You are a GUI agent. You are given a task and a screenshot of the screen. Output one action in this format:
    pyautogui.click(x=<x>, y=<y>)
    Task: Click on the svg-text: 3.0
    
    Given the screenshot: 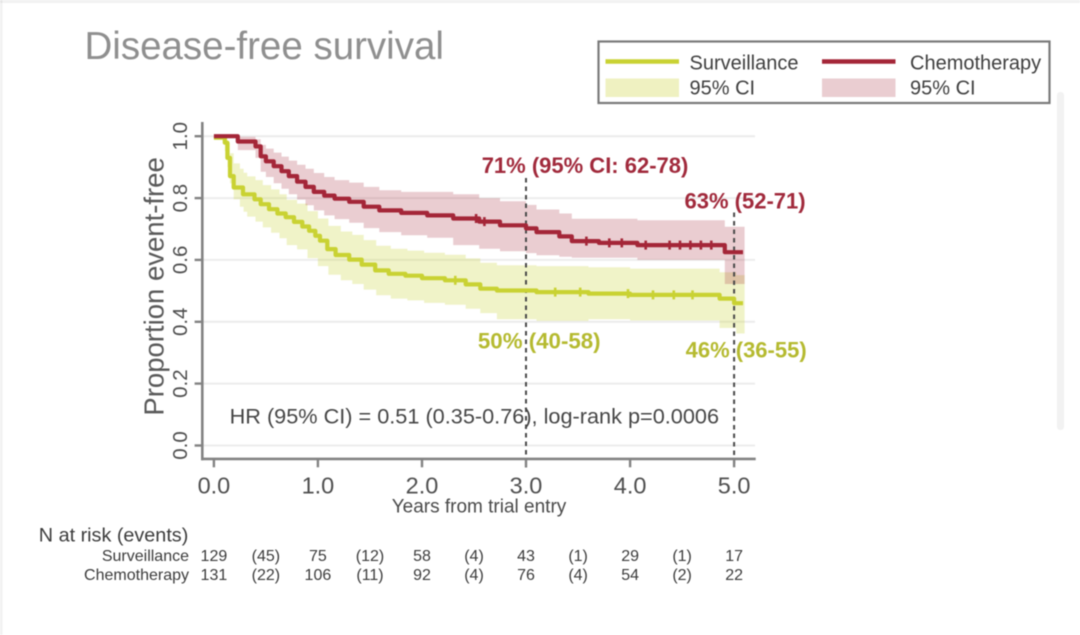 What is the action you would take?
    pyautogui.click(x=526, y=486)
    